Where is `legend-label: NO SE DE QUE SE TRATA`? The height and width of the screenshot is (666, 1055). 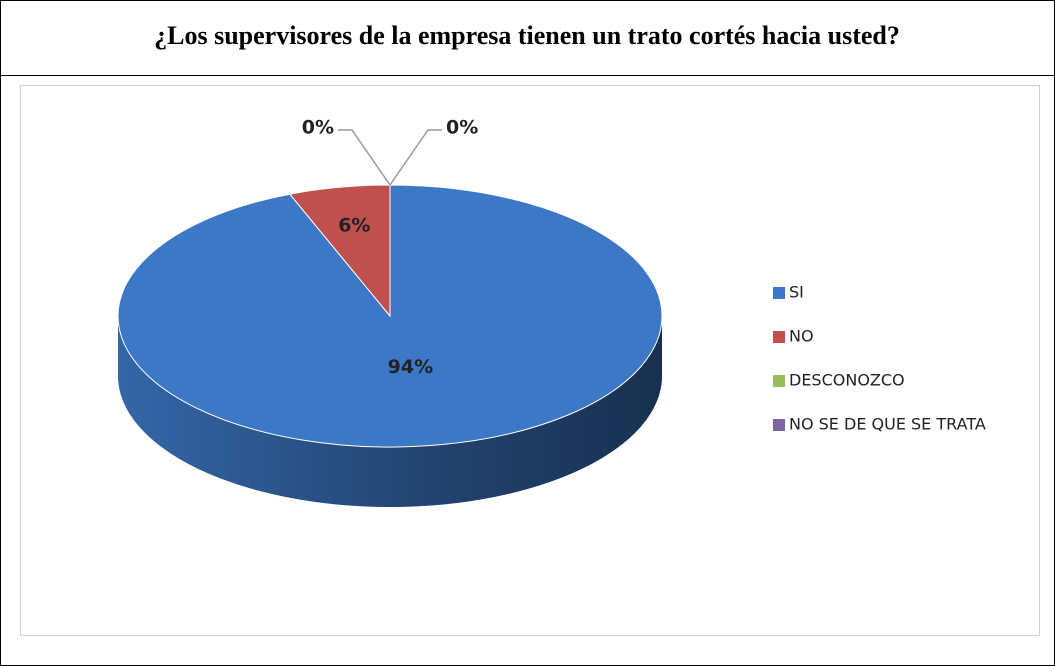 legend-label: NO SE DE QUE SE TRATA is located at coordinates (887, 424).